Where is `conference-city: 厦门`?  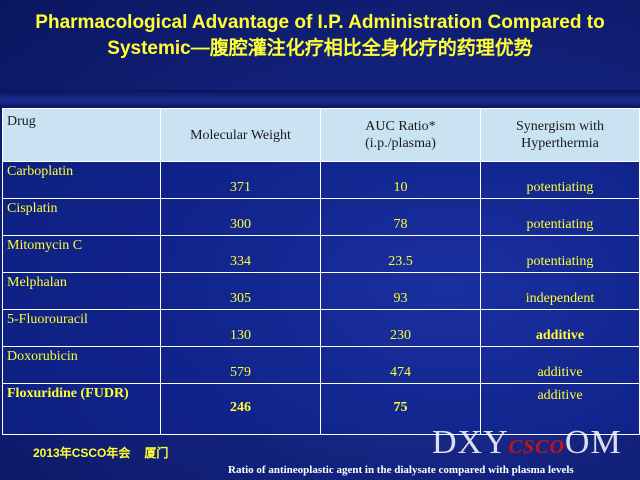
conference-city: 厦门 is located at coordinates (156, 453).